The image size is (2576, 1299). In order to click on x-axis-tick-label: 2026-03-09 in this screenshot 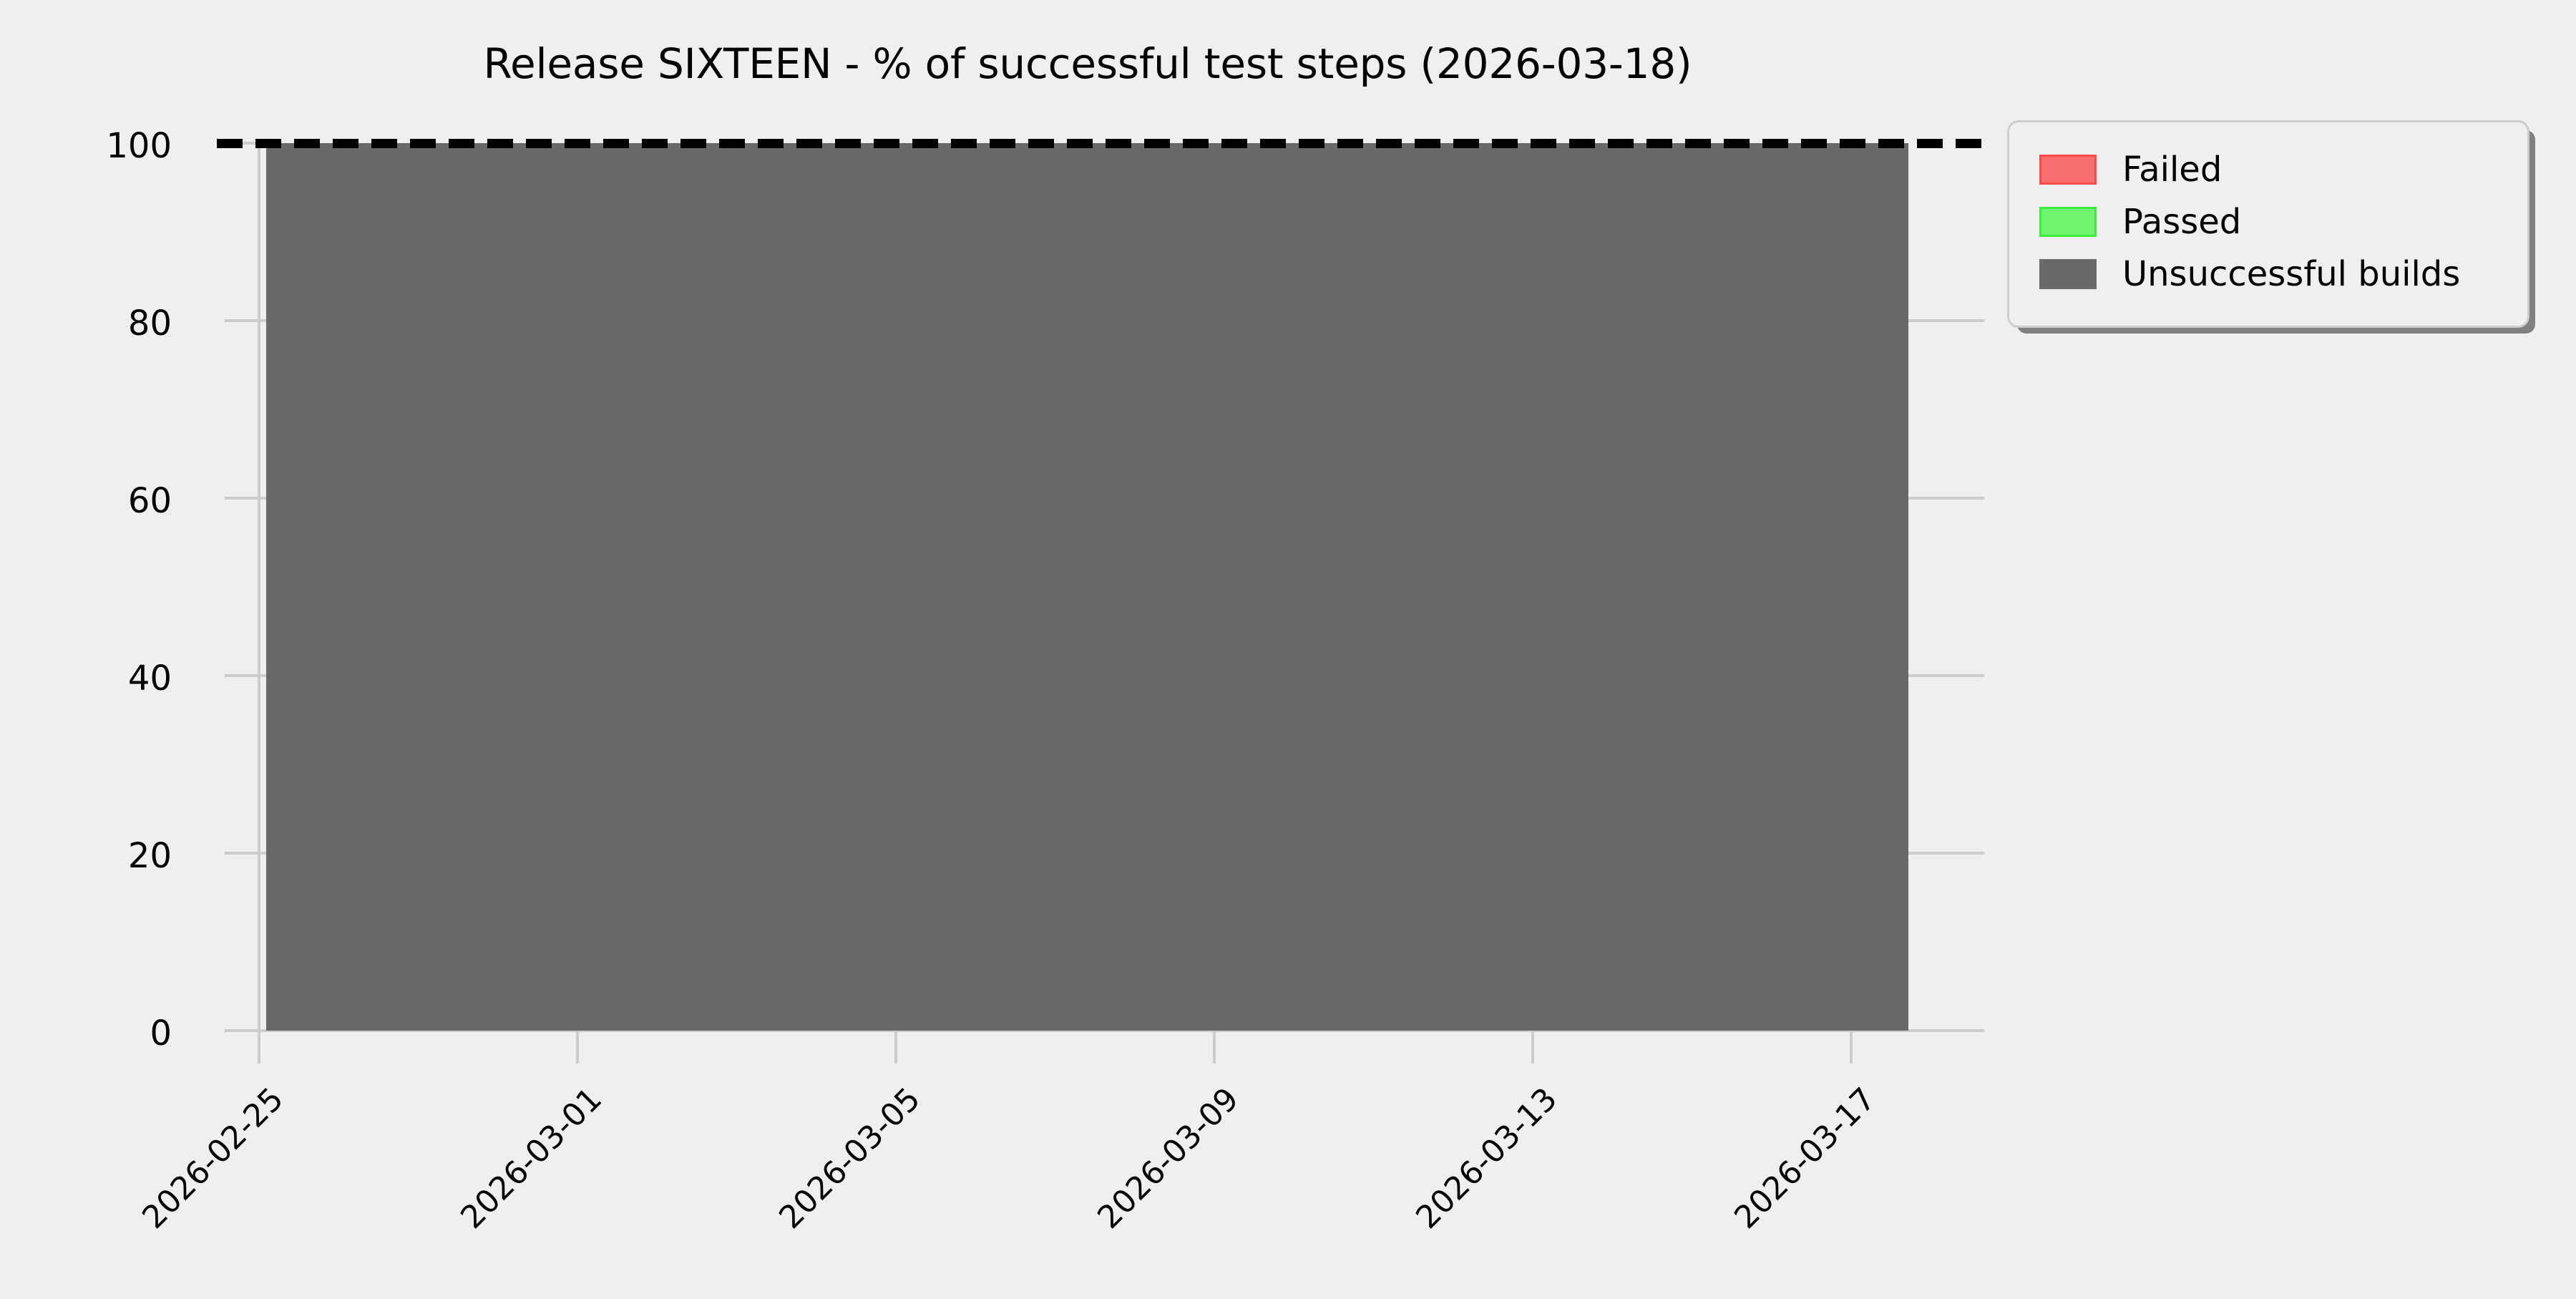, I will do `click(1168, 1158)`.